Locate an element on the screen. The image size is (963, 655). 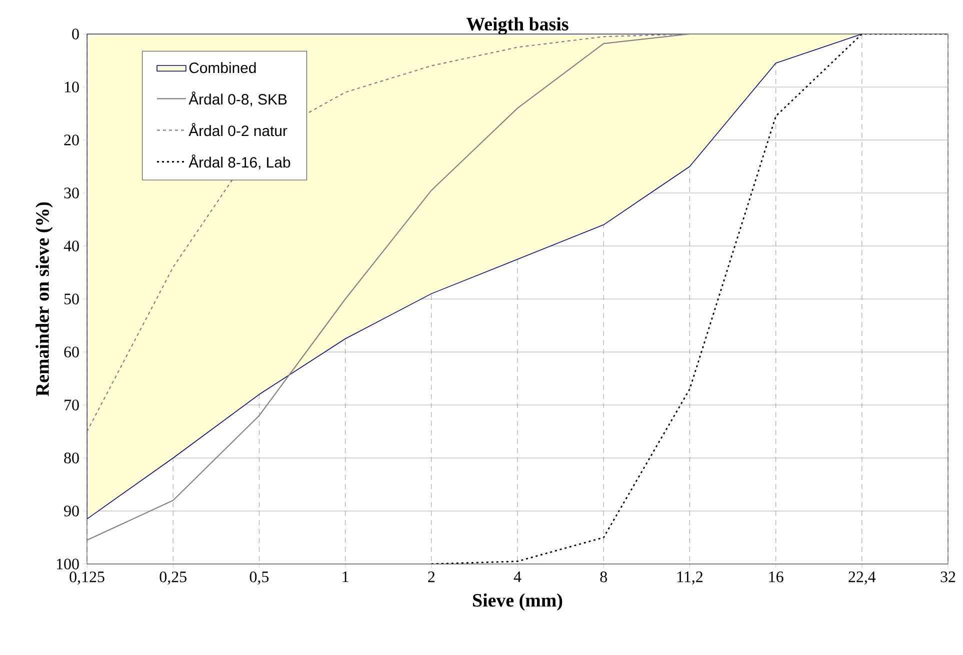
x-tick-label: 22,4 is located at coordinates (862, 578).